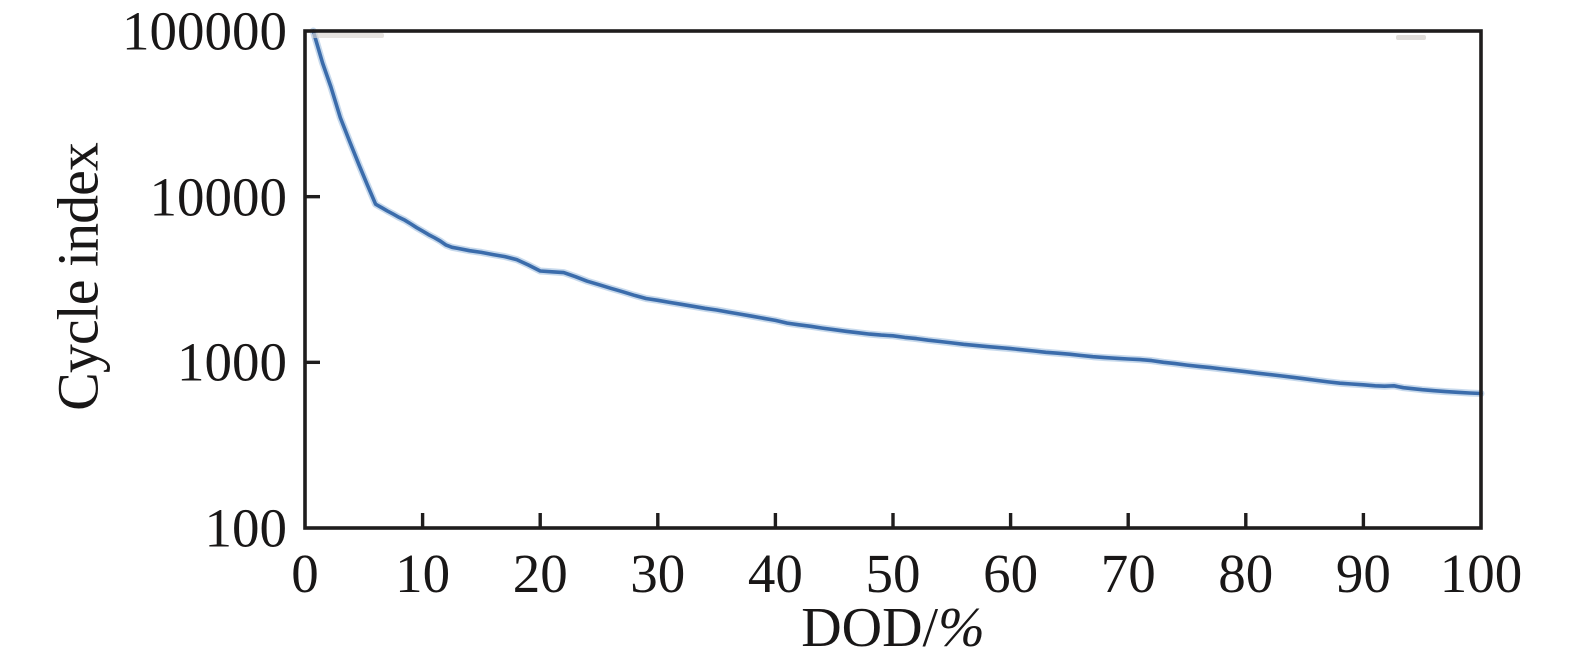  I want to click on x-axis-title-unit: %, so click(961, 628).